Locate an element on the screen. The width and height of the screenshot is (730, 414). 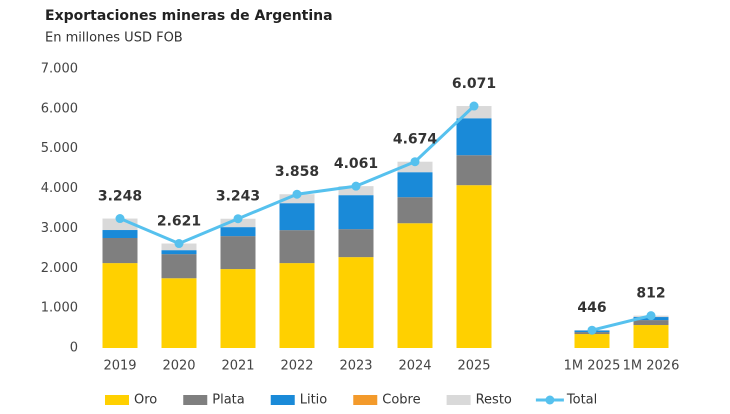
chart-subtitle: En millones USD FOB is located at coordinates (114, 38).